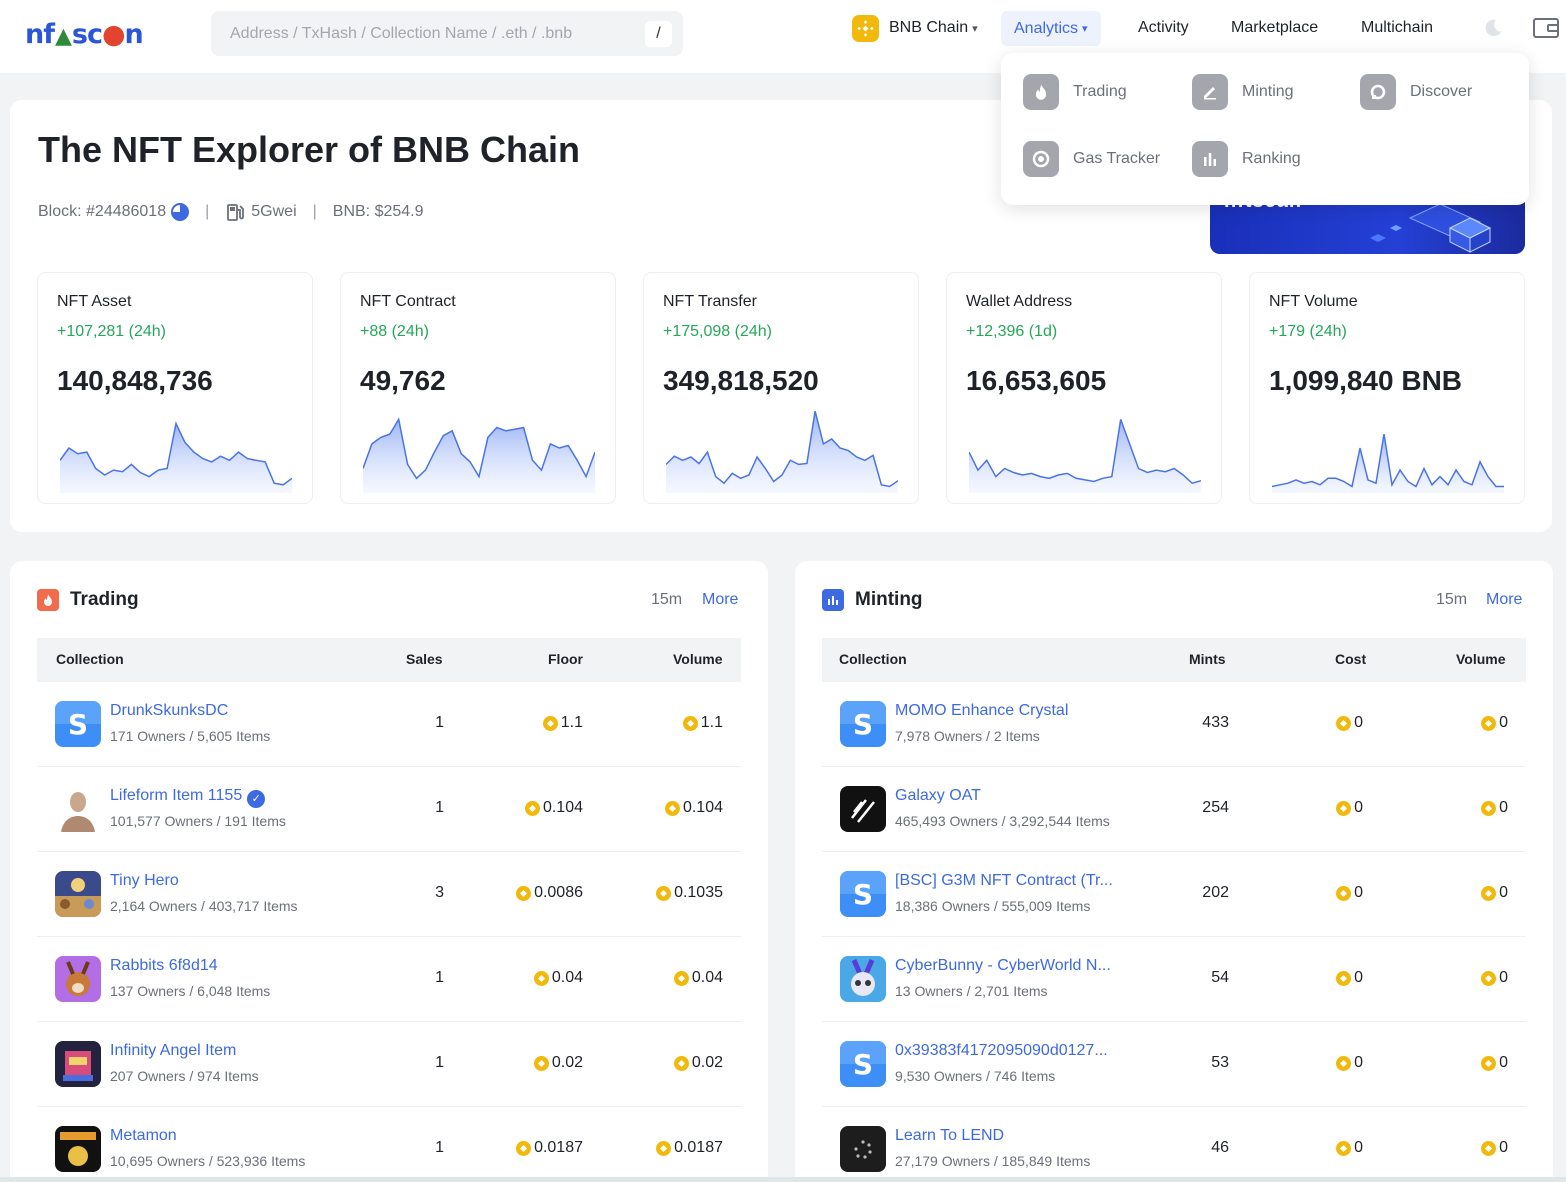 This screenshot has width=1566, height=1182. Describe the element at coordinates (781, 388) in the screenshot. I see `stat-card: NFT Transfer +175,098 (24h) 349,818,520` at that location.